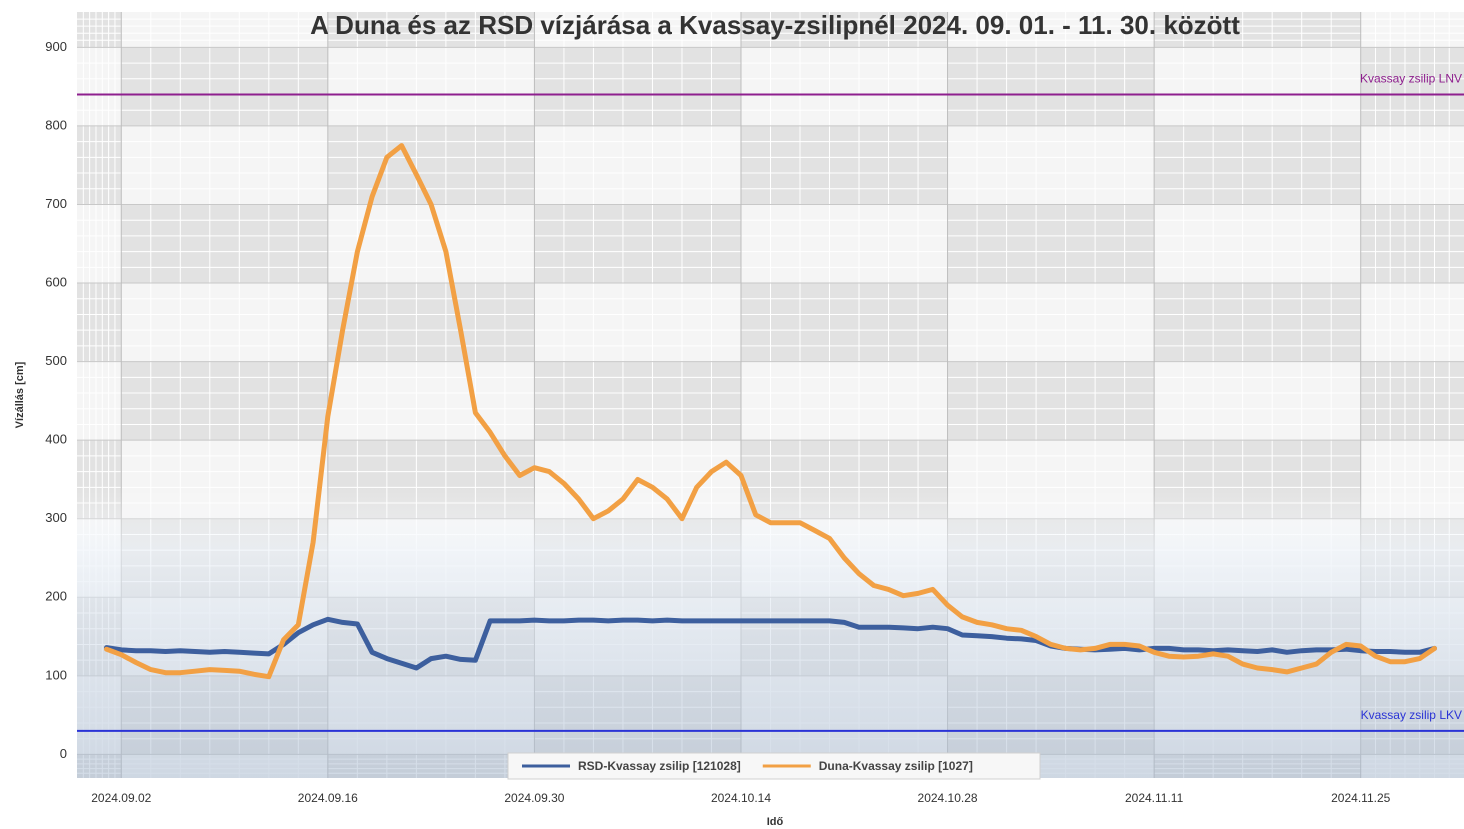 This screenshot has width=1464, height=829. I want to click on x-tick-label: 2024.10.14, so click(741, 798).